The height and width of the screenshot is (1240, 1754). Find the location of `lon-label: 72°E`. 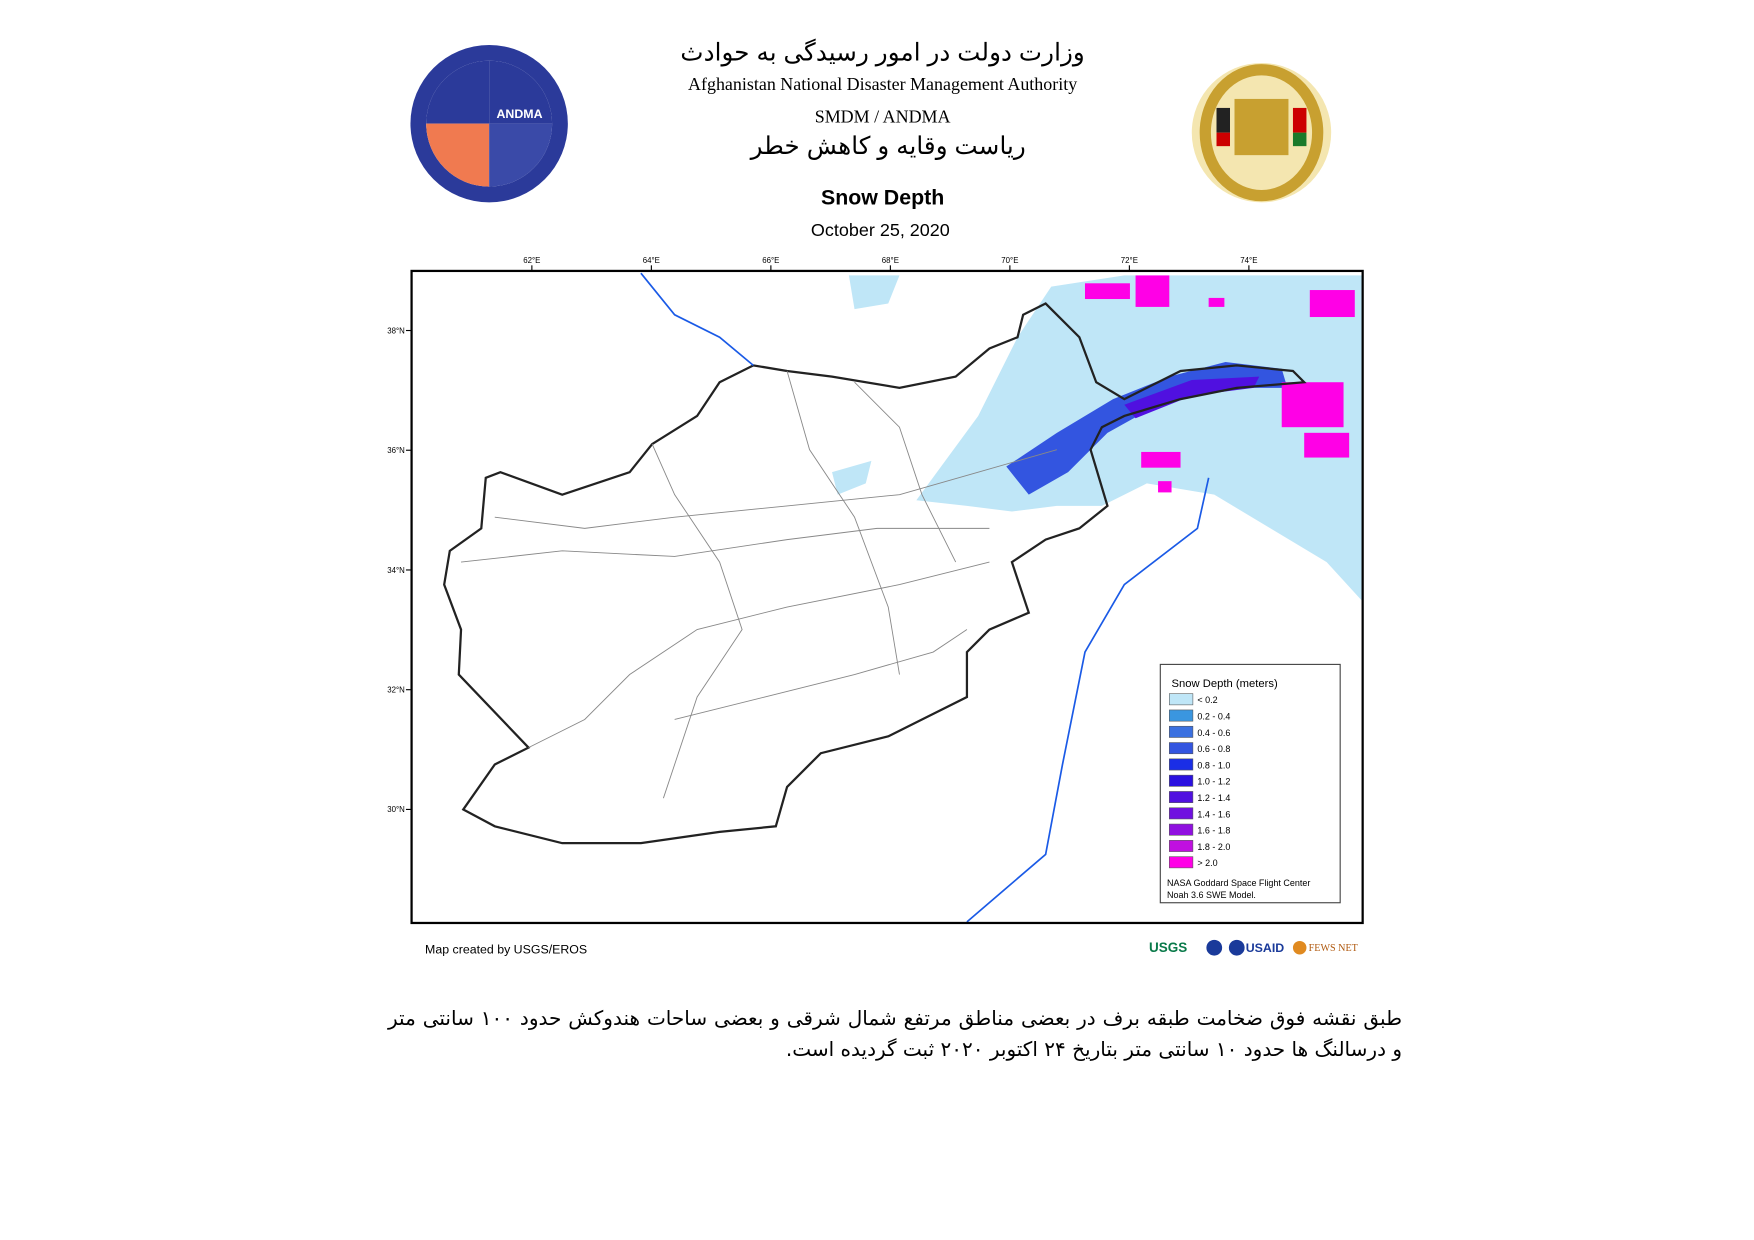

lon-label: 72°E is located at coordinates (1129, 260).